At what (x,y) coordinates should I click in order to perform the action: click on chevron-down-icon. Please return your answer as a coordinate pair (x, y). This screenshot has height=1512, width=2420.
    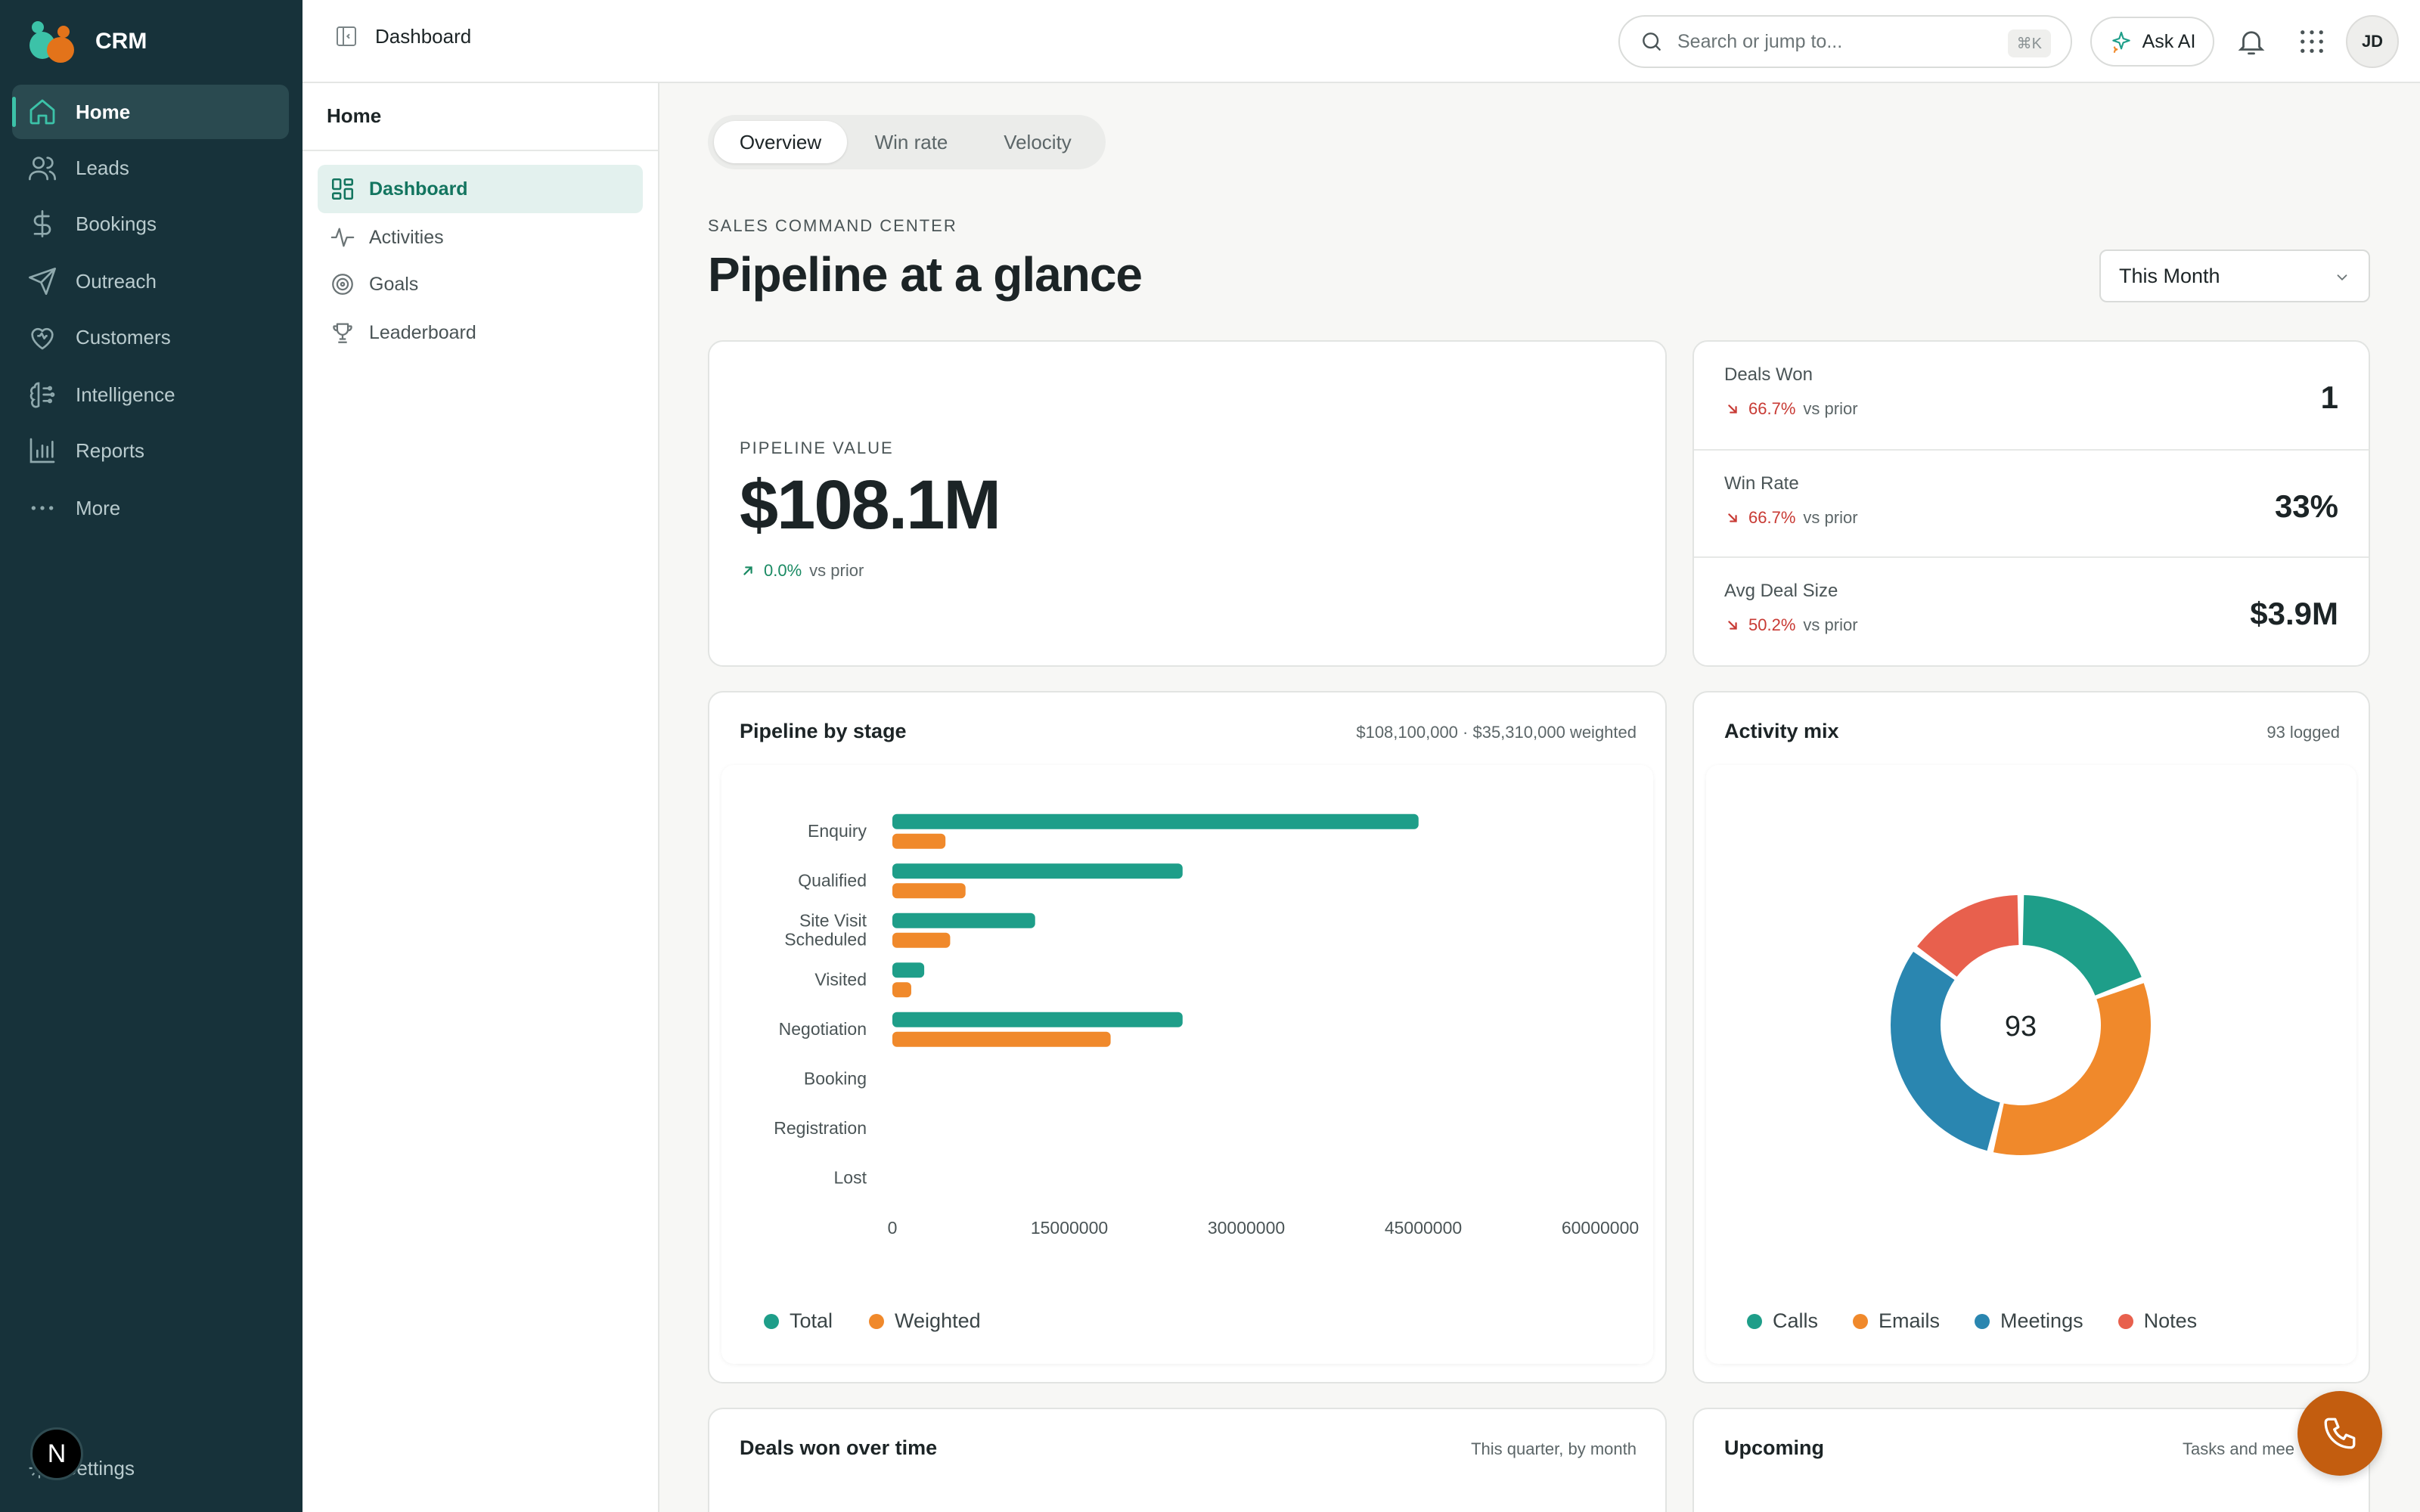
    Looking at the image, I should click on (2342, 277).